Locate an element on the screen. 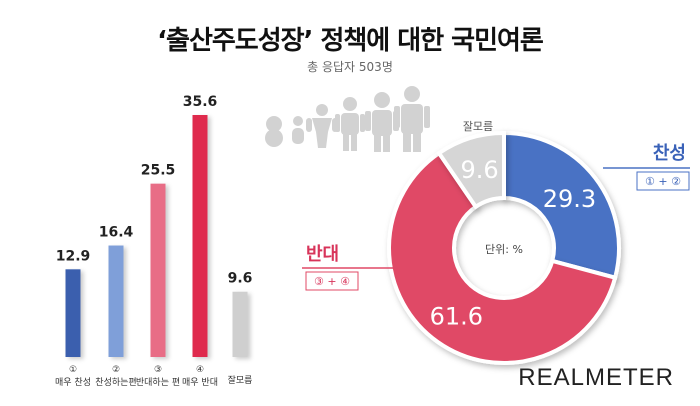 This screenshot has height=406, width=700. bar-category-marker: ③ is located at coordinates (158, 370).